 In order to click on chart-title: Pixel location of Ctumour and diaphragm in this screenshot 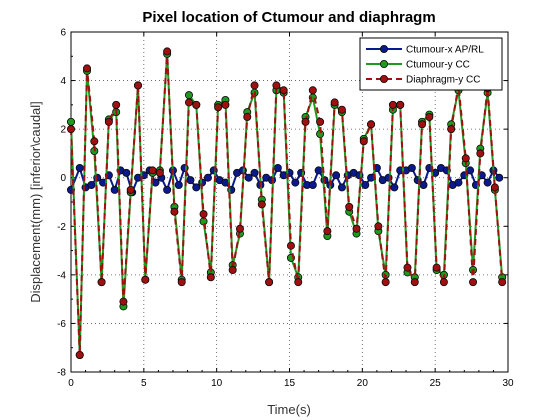, I will do `click(288, 17)`.